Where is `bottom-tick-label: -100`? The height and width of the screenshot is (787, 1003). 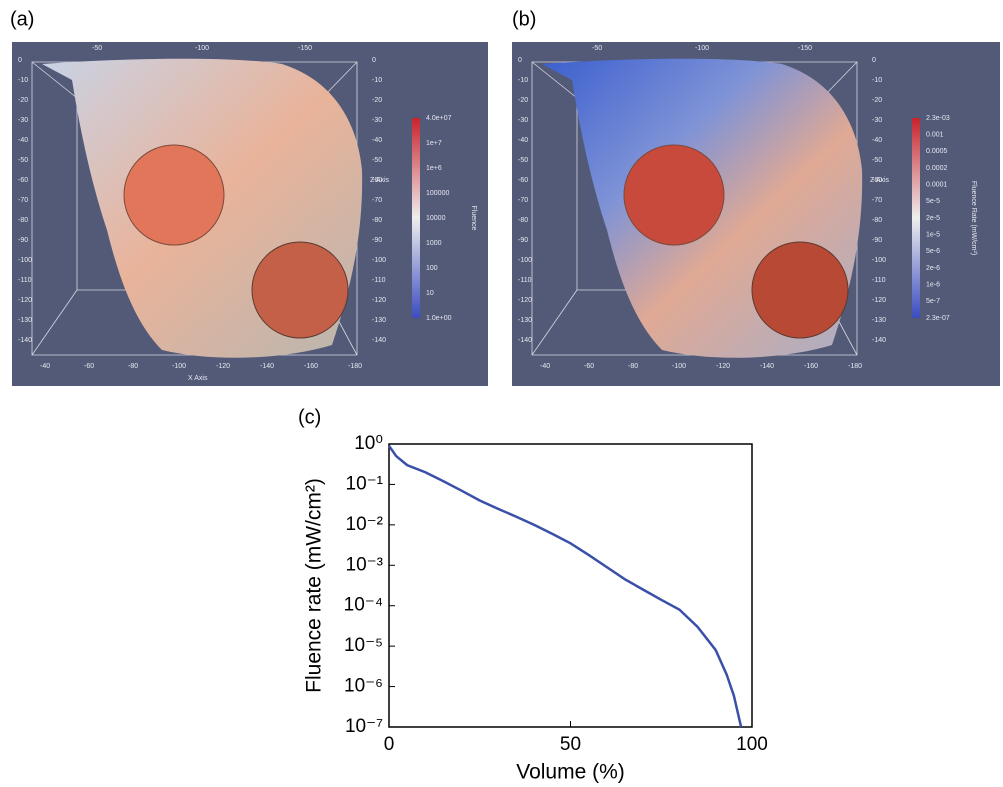
bottom-tick-label: -100 is located at coordinates (679, 366).